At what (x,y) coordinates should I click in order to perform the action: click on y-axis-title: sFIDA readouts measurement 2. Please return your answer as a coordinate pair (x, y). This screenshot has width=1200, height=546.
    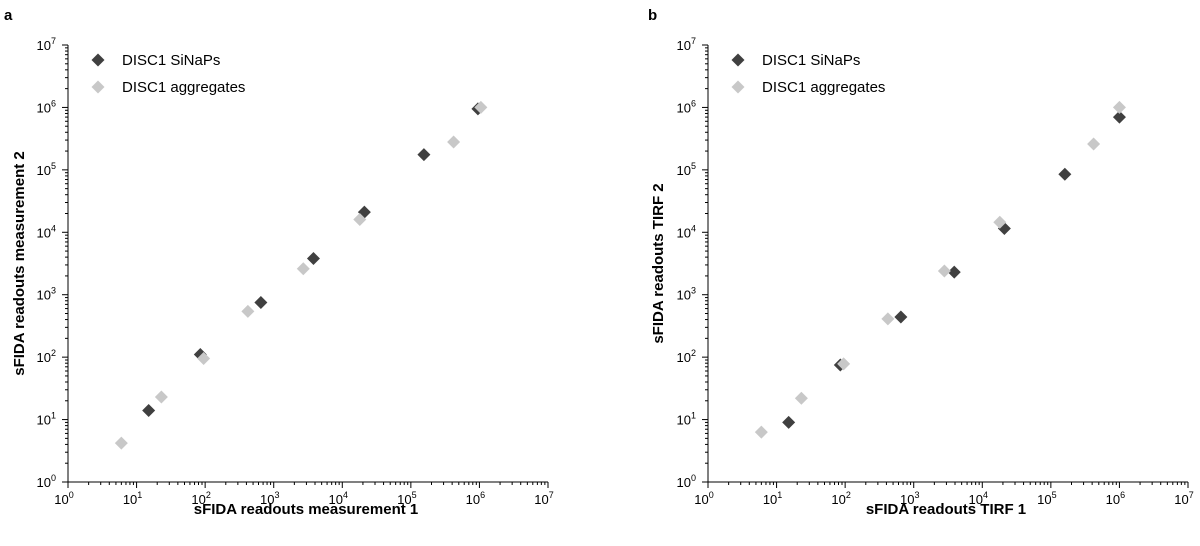
    Looking at the image, I should click on (19, 263).